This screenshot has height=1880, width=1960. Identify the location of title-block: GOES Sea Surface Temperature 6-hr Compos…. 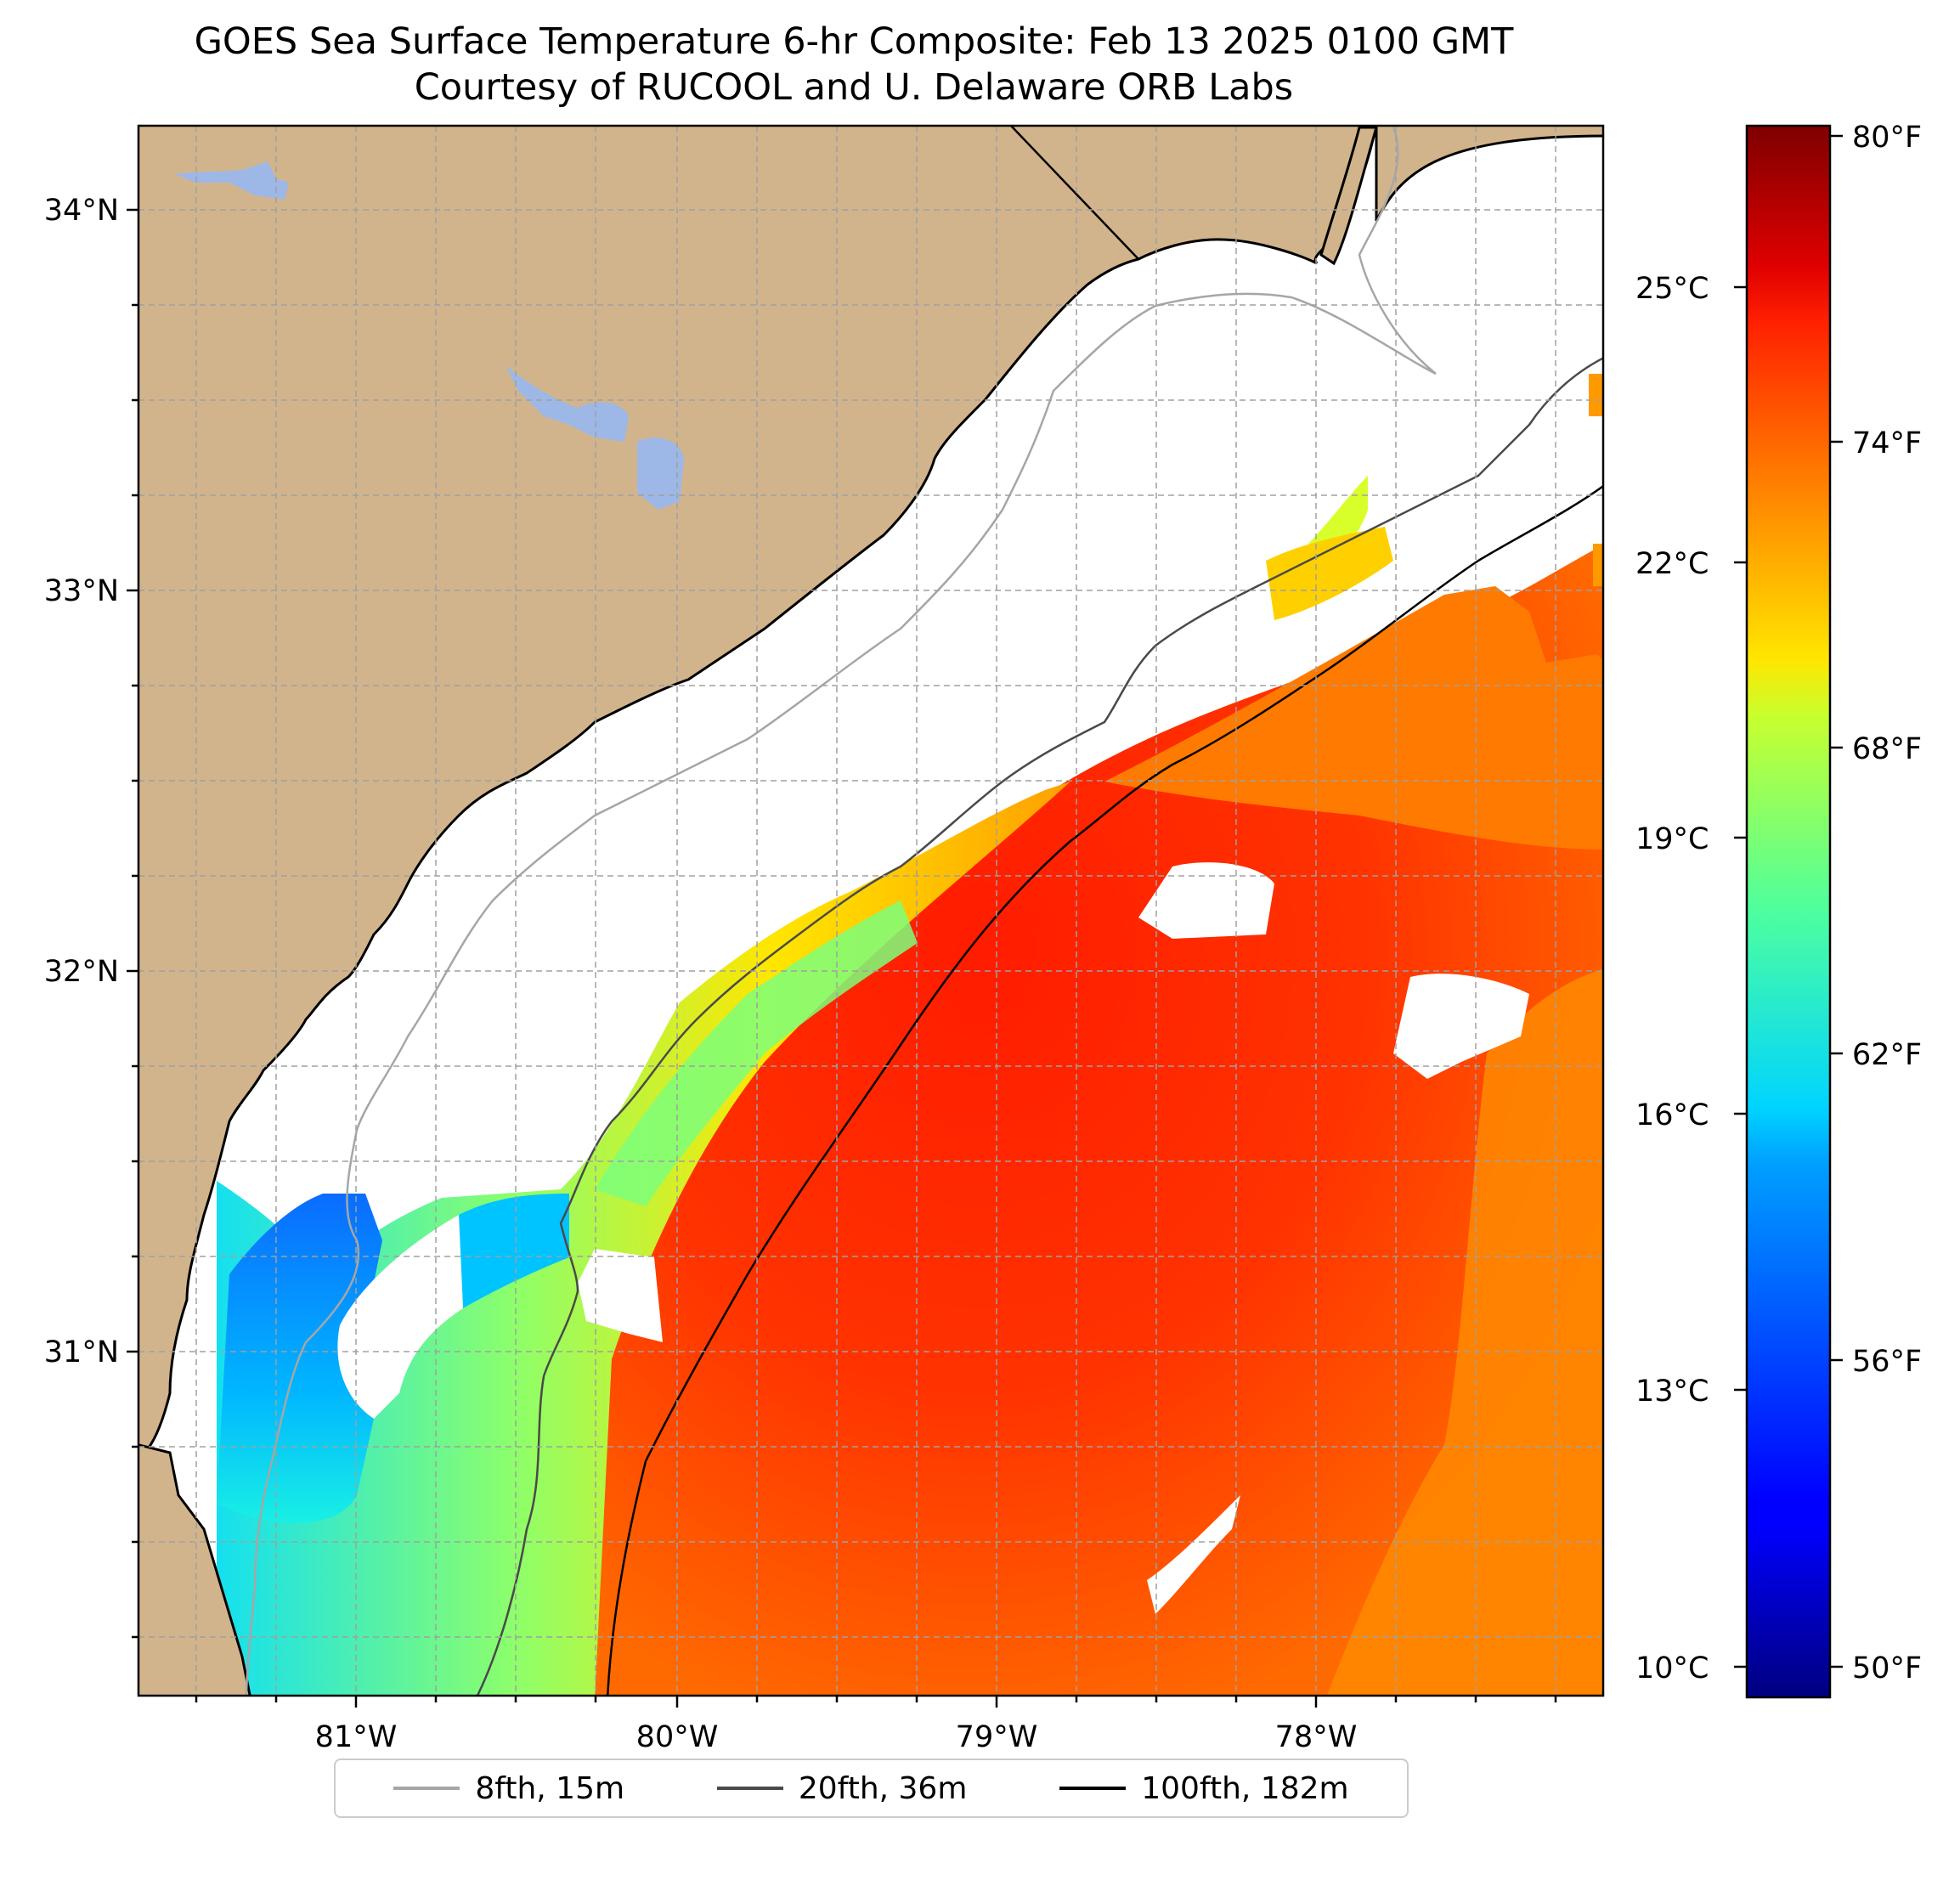
(854, 64).